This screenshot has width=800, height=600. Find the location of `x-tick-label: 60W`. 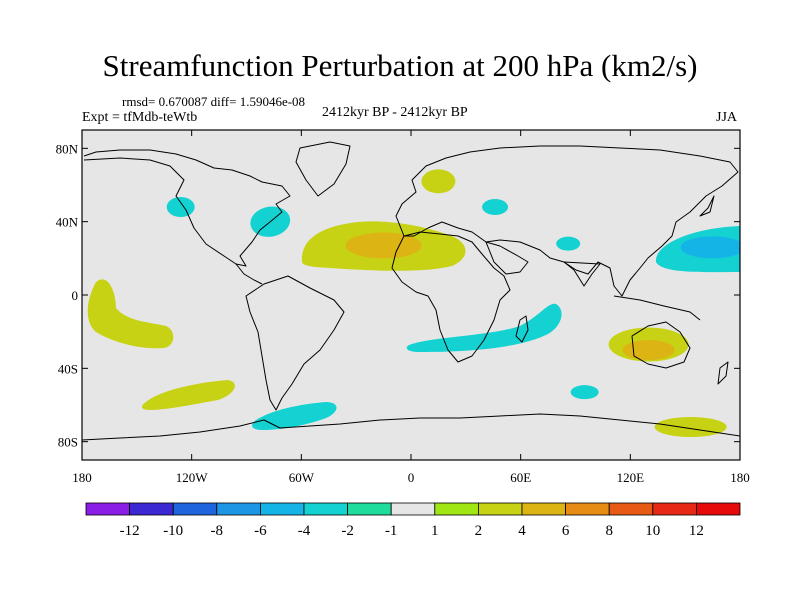

x-tick-label: 60W is located at coordinates (302, 477).